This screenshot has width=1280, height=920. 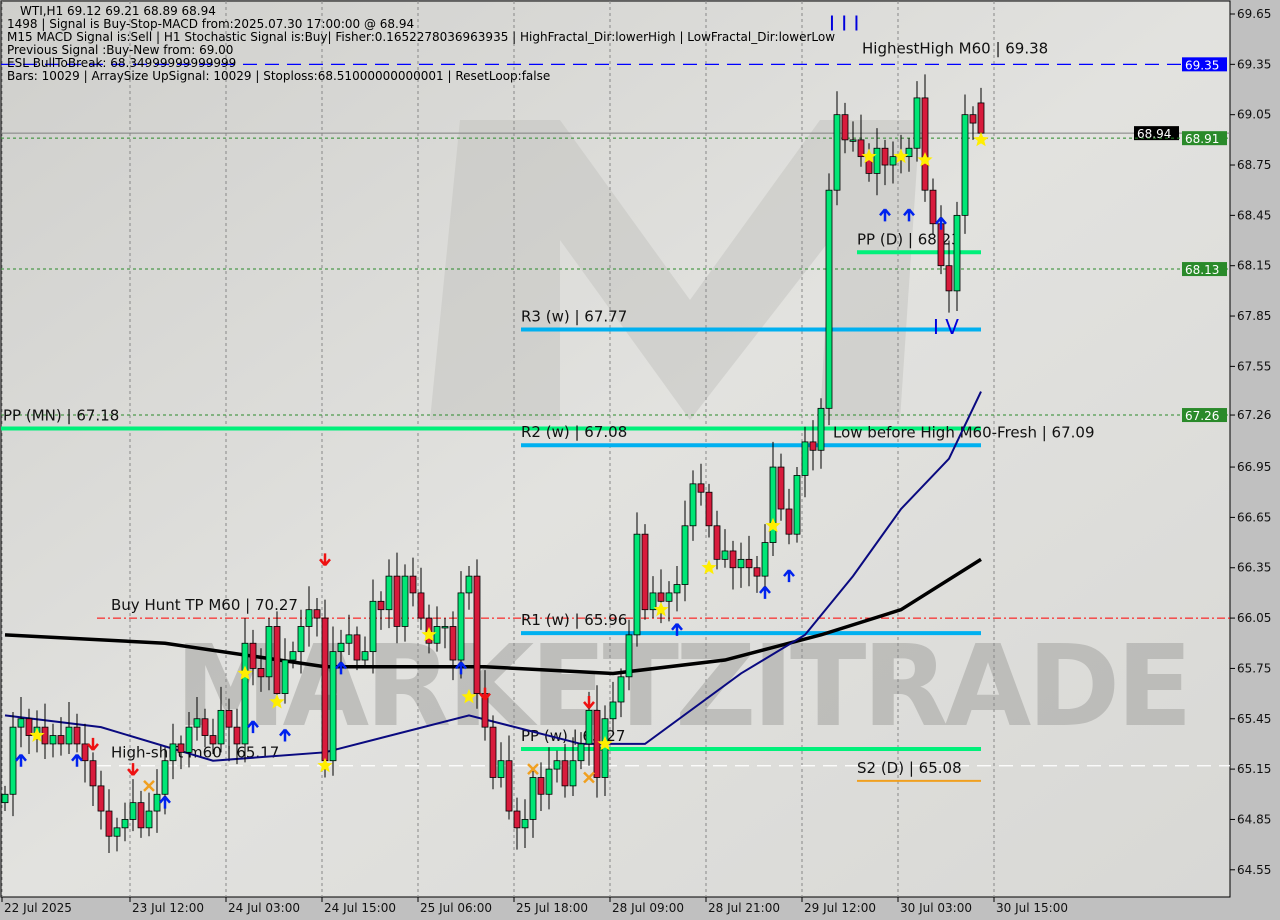 I want to click on level-label-low-before-high: Low before High M60-Fresh | 67.09, so click(x=964, y=433).